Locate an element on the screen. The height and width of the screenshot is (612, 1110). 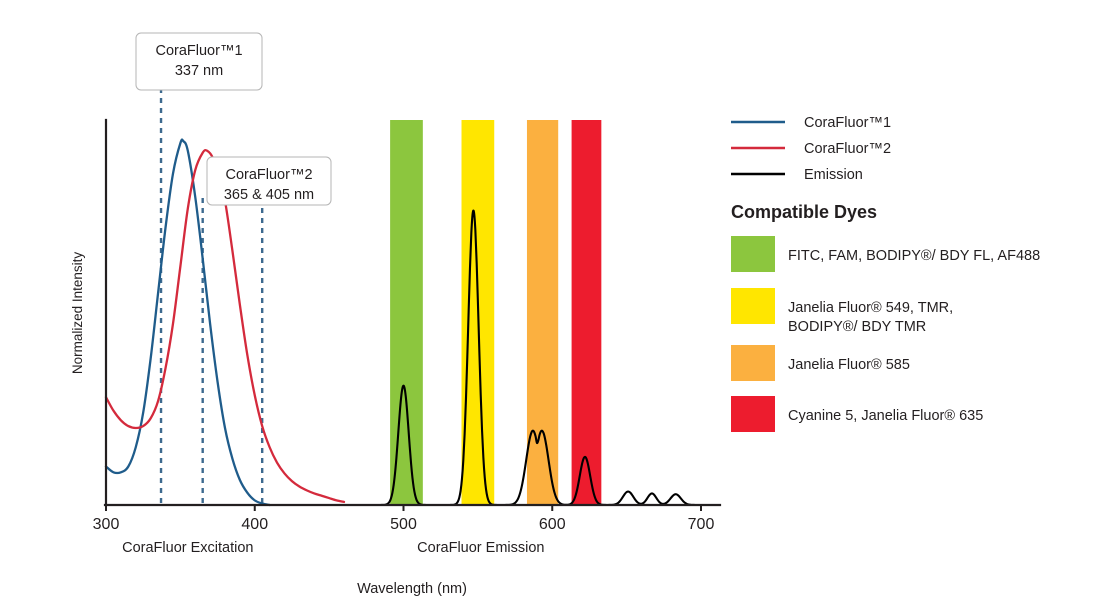
dye-label-1-1: BODIPY®/ BDY TMR is located at coordinates (857, 327).